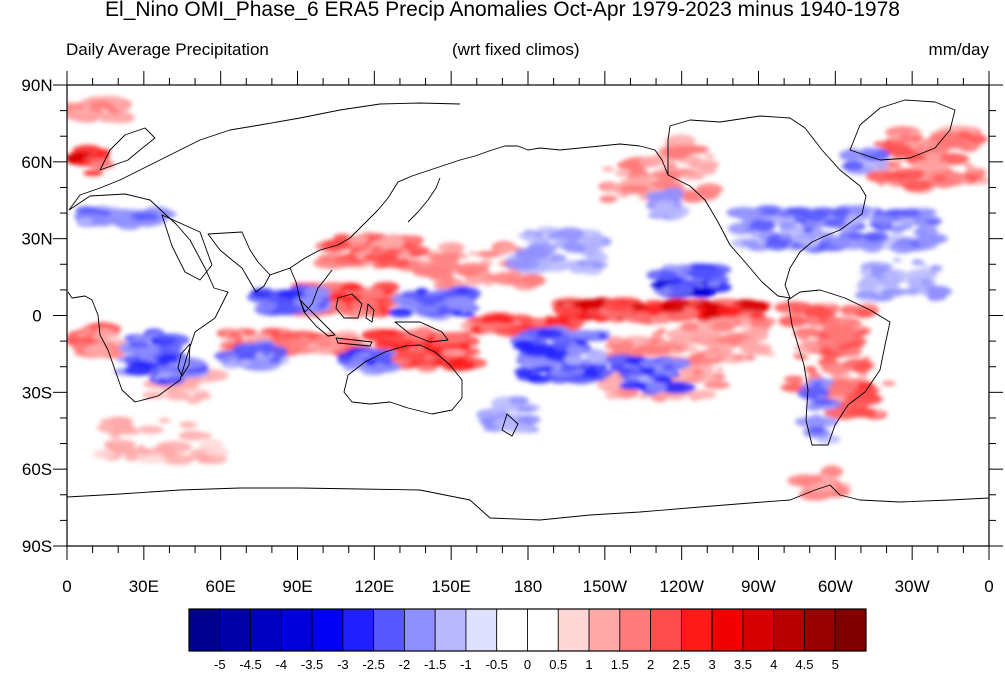 This screenshot has width=1005, height=676. What do you see at coordinates (37, 469) in the screenshot?
I see `lat-label: 60S` at bounding box center [37, 469].